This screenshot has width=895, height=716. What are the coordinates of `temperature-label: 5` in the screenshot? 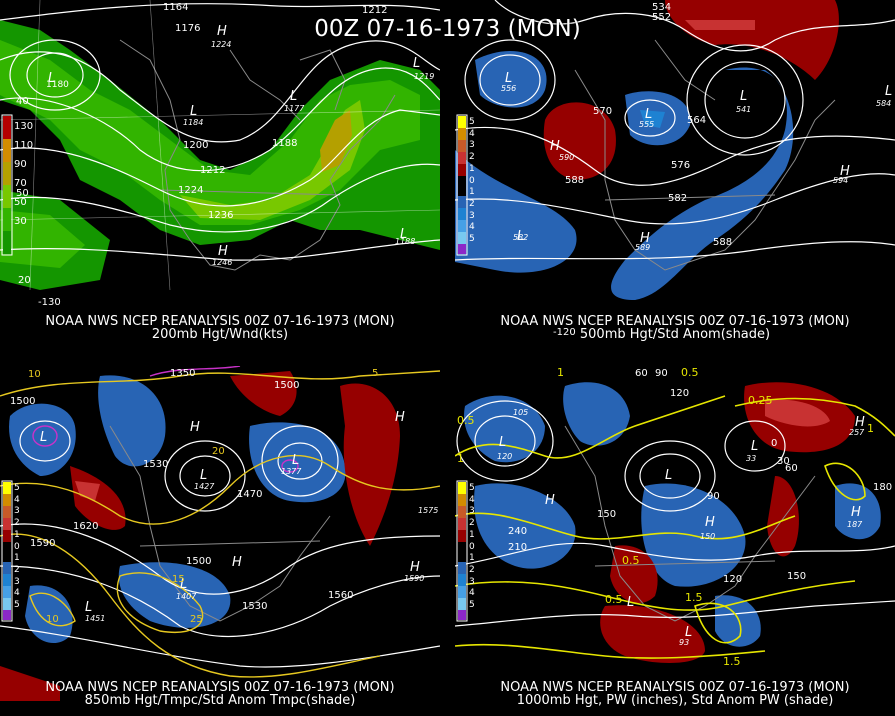 It's located at (375, 373).